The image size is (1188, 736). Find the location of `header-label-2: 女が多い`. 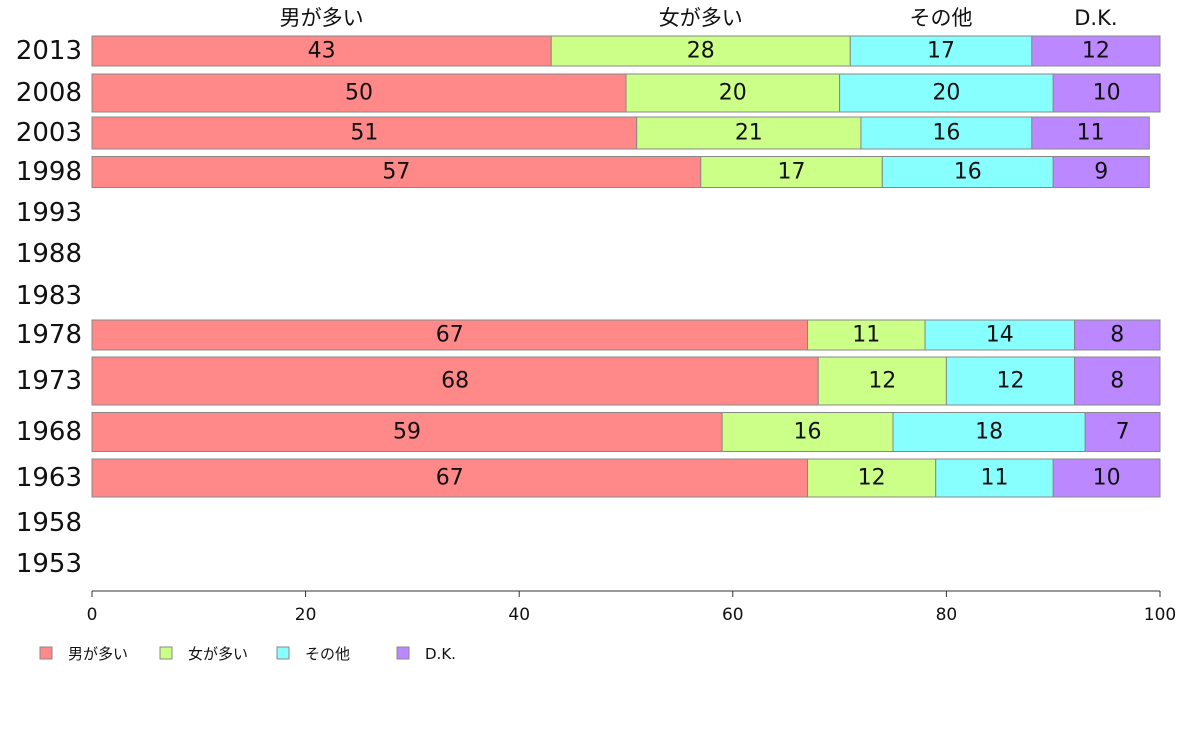

header-label-2: 女が多い is located at coordinates (701, 18).